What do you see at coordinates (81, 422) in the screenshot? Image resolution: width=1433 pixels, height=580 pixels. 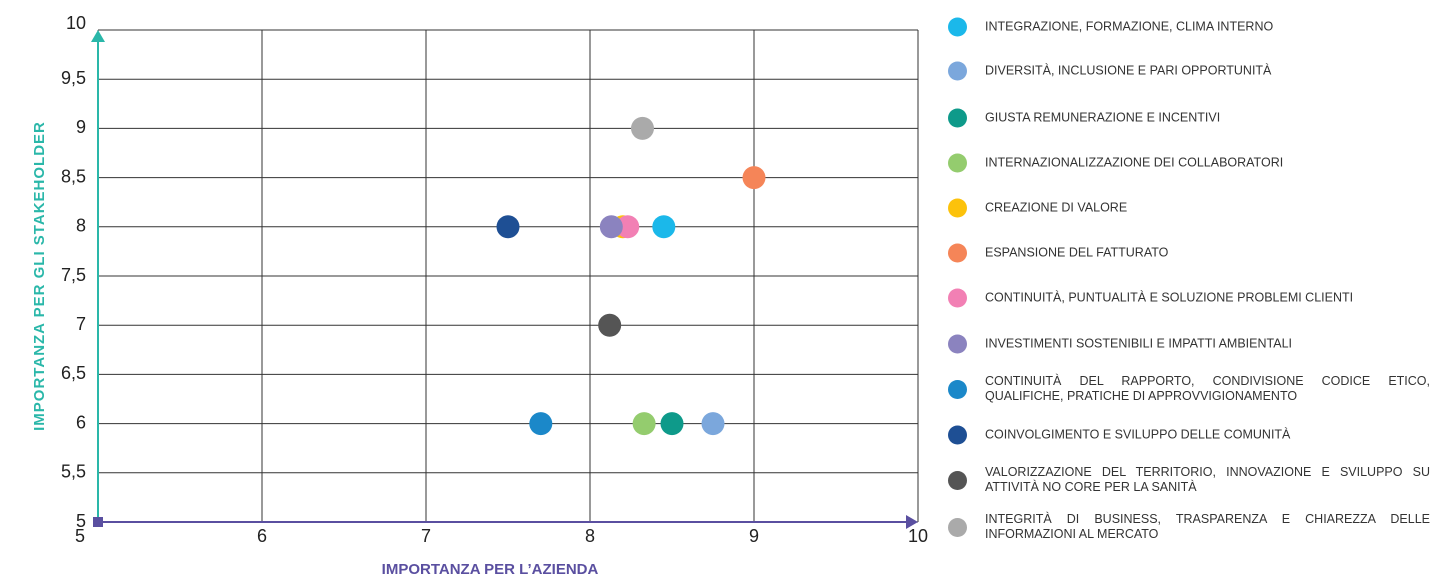 I see `y-tick-label: 6` at bounding box center [81, 422].